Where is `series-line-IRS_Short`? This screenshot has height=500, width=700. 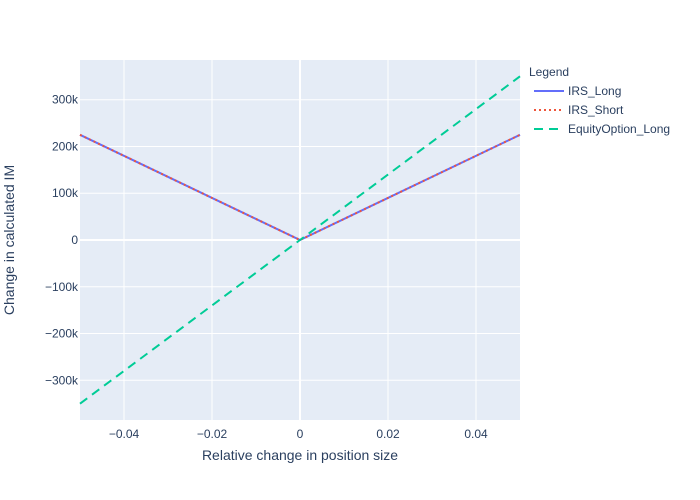 series-line-IRS_Short is located at coordinates (300, 187).